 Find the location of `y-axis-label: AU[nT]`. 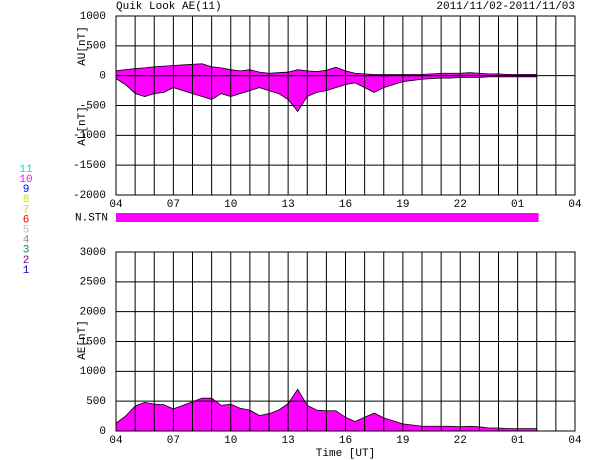

y-axis-label: AU[nT] is located at coordinates (83, 46).